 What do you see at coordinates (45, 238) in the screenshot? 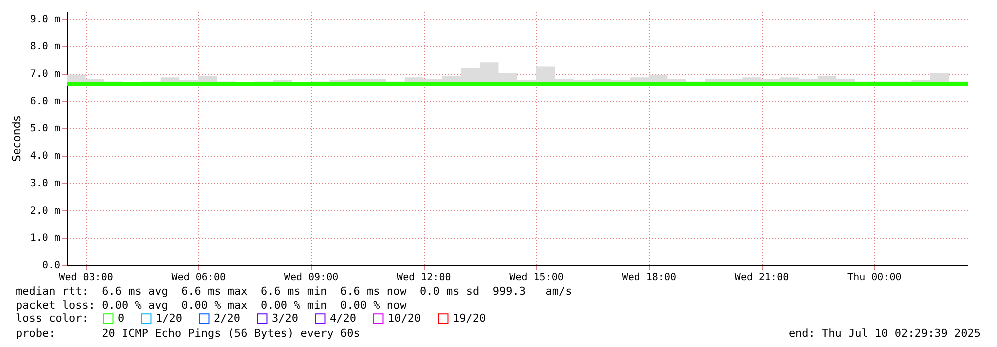
I see `y-tick-label: 1.0 m` at bounding box center [45, 238].